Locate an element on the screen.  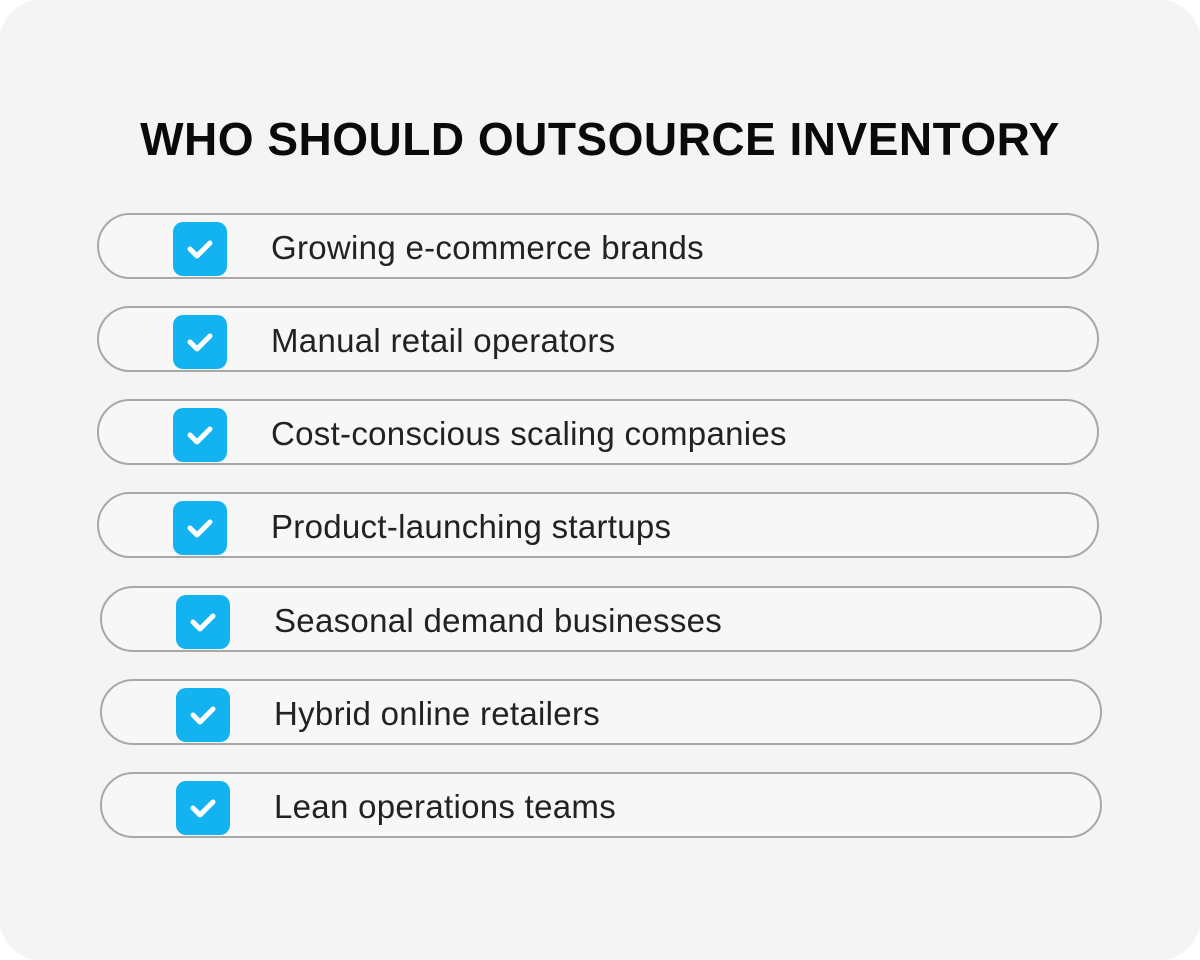
title: WHO SHOULD OUTSOURCE INVENTORY is located at coordinates (600, 139).